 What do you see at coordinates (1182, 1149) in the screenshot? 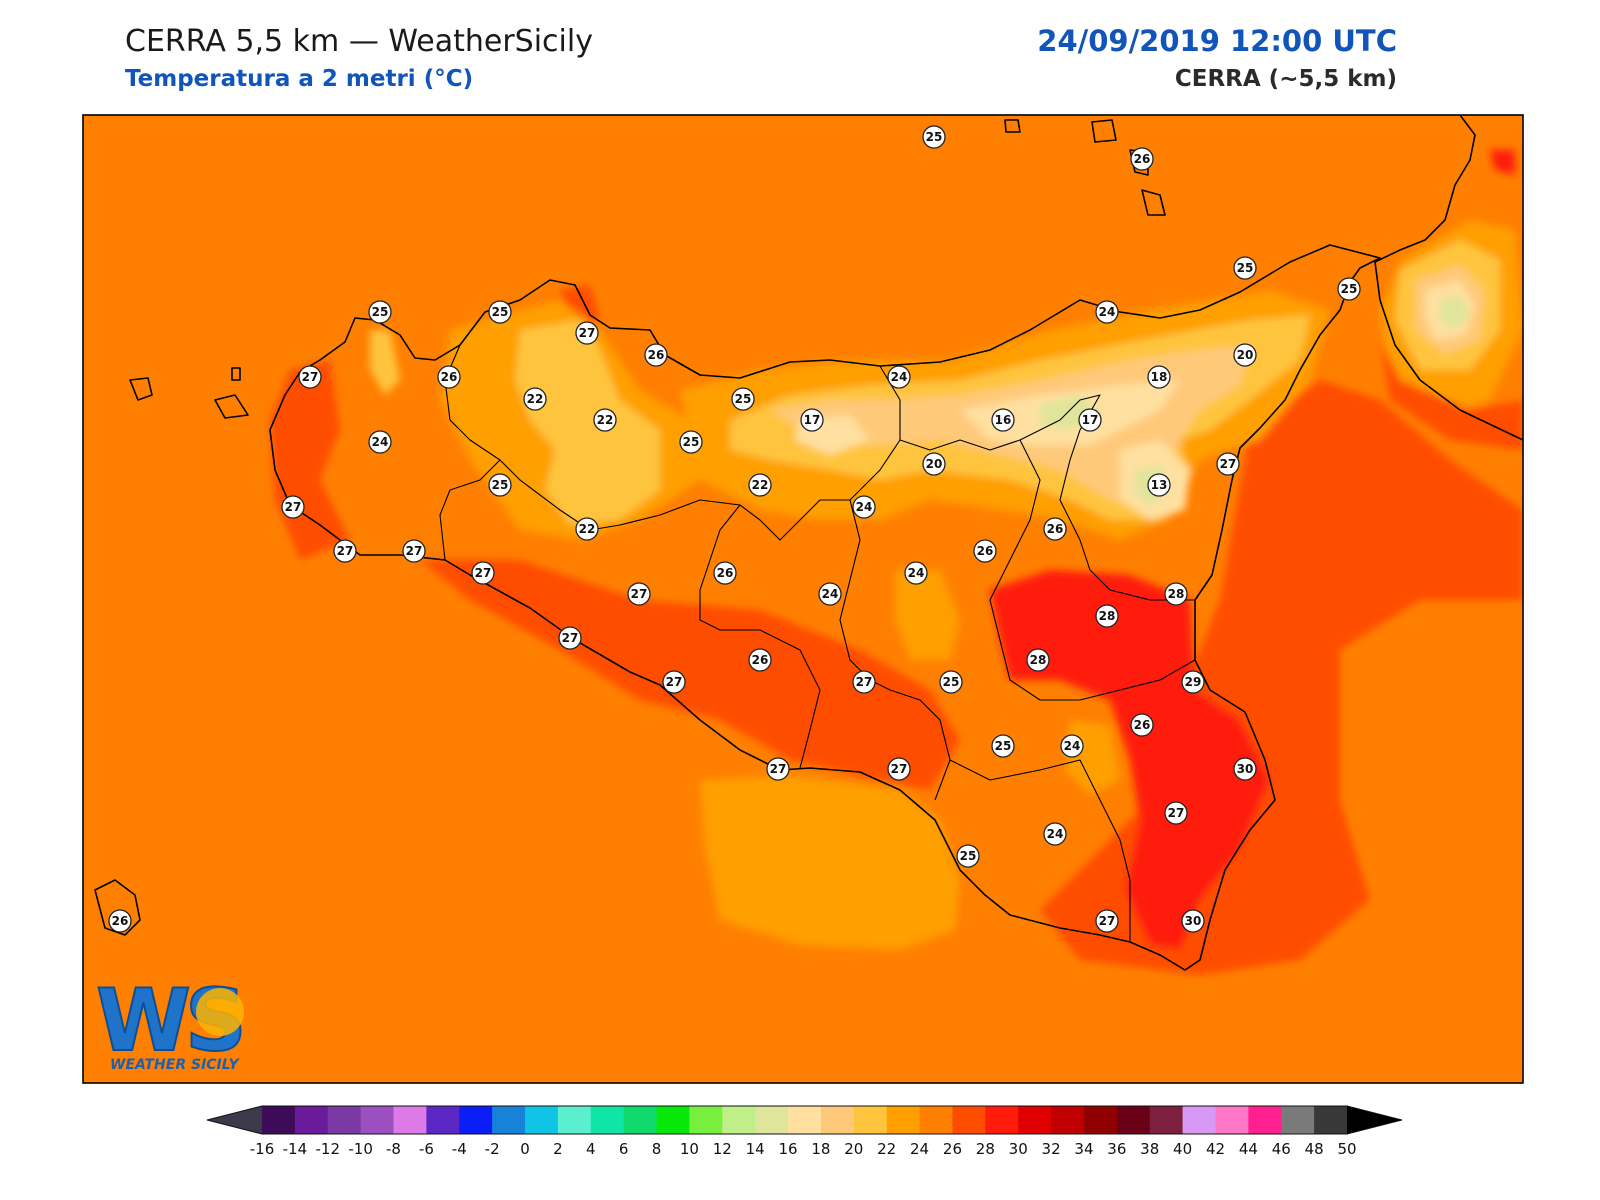
I see `colorbar-tick-label: 40` at bounding box center [1182, 1149].